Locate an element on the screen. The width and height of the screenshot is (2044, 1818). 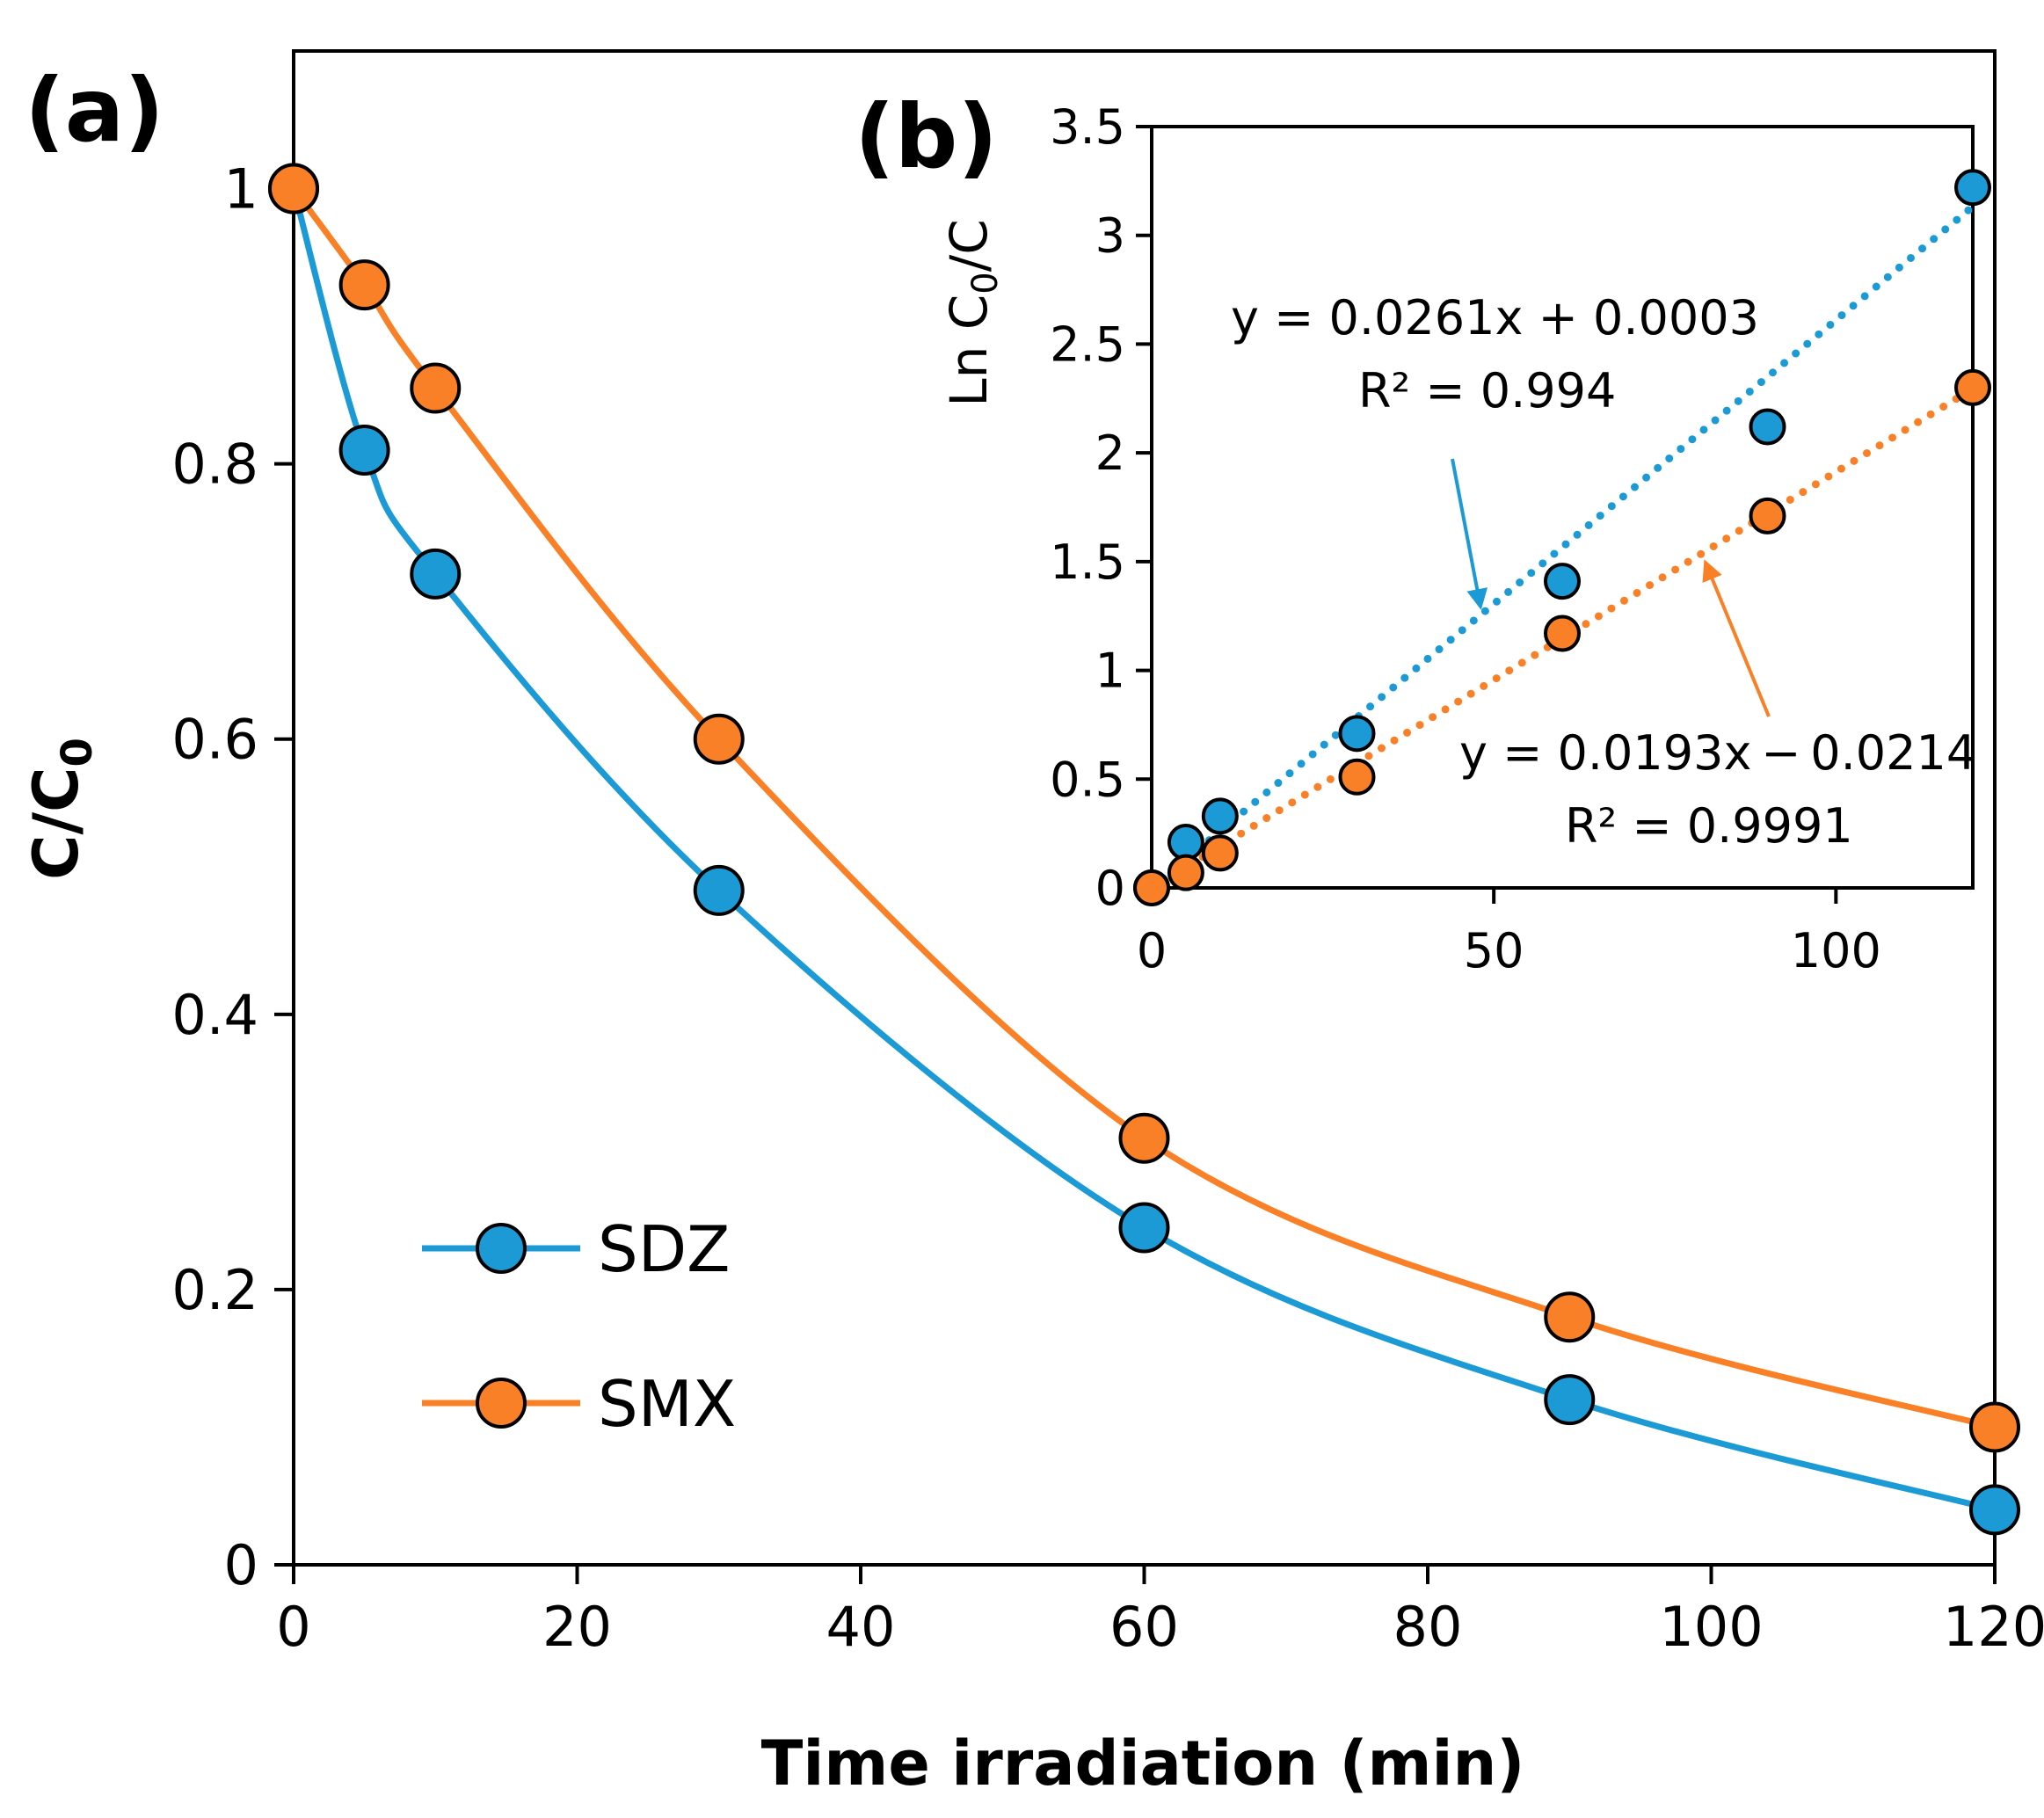
panel-label-a: (a) is located at coordinates (95, 110).